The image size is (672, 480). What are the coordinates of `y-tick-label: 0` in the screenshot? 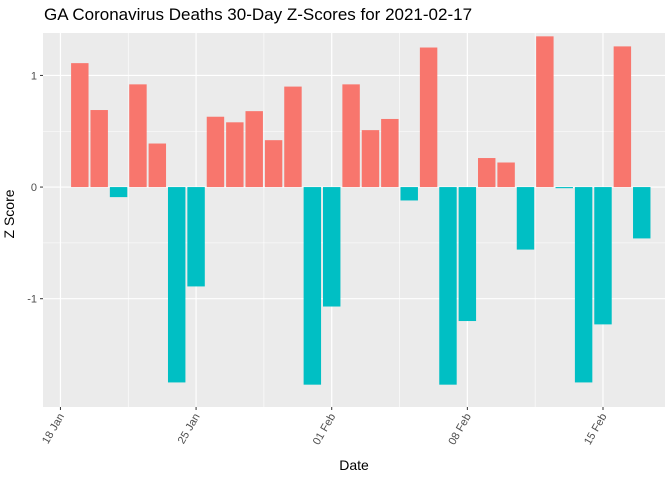 It's located at (34, 188).